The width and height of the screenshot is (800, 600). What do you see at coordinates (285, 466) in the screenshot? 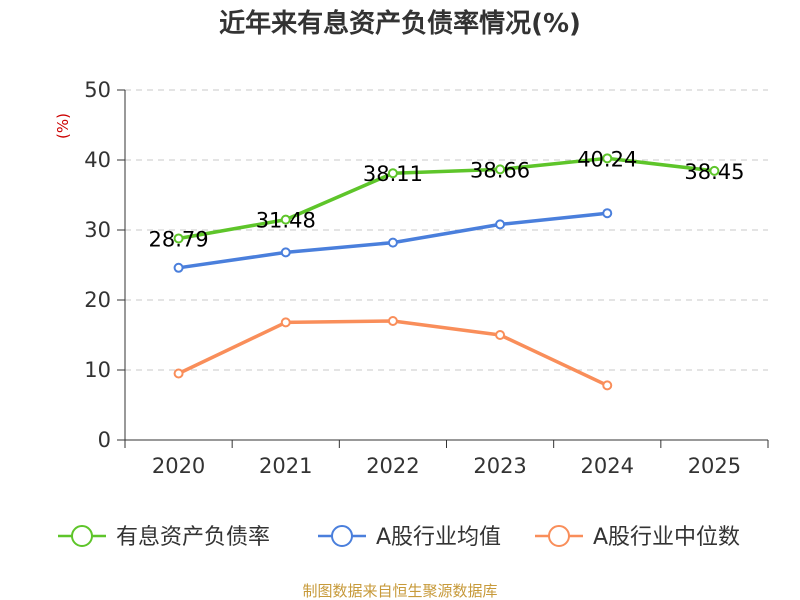
I see `x-tick-label: 2021` at bounding box center [285, 466].